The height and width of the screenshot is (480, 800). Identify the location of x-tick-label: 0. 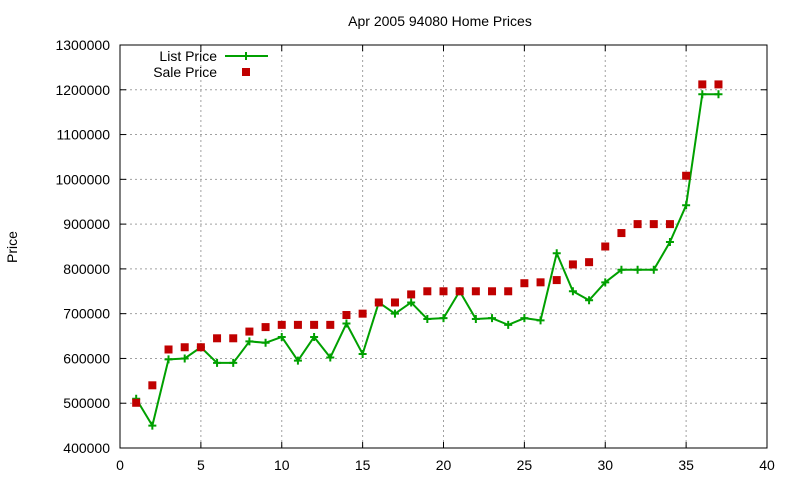
(120, 465).